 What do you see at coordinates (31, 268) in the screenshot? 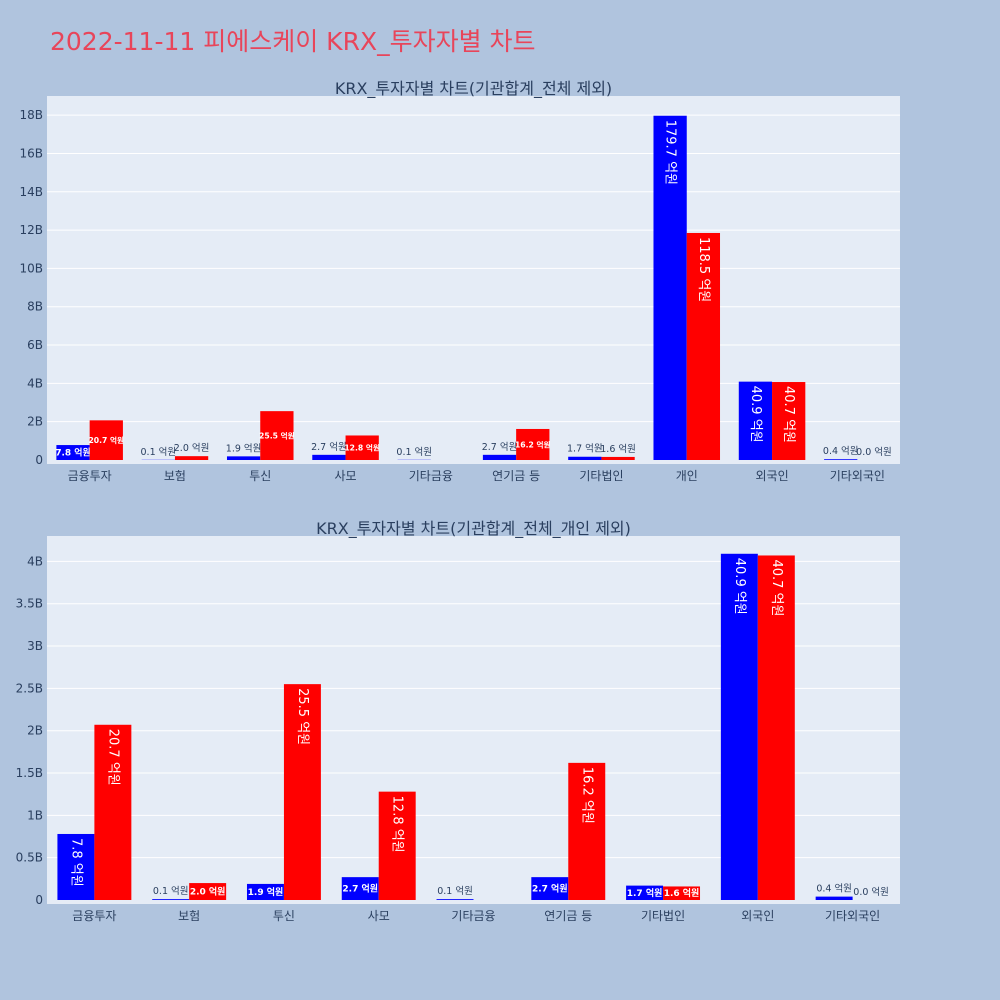
I see `y-tick-label: 10B` at bounding box center [31, 268].